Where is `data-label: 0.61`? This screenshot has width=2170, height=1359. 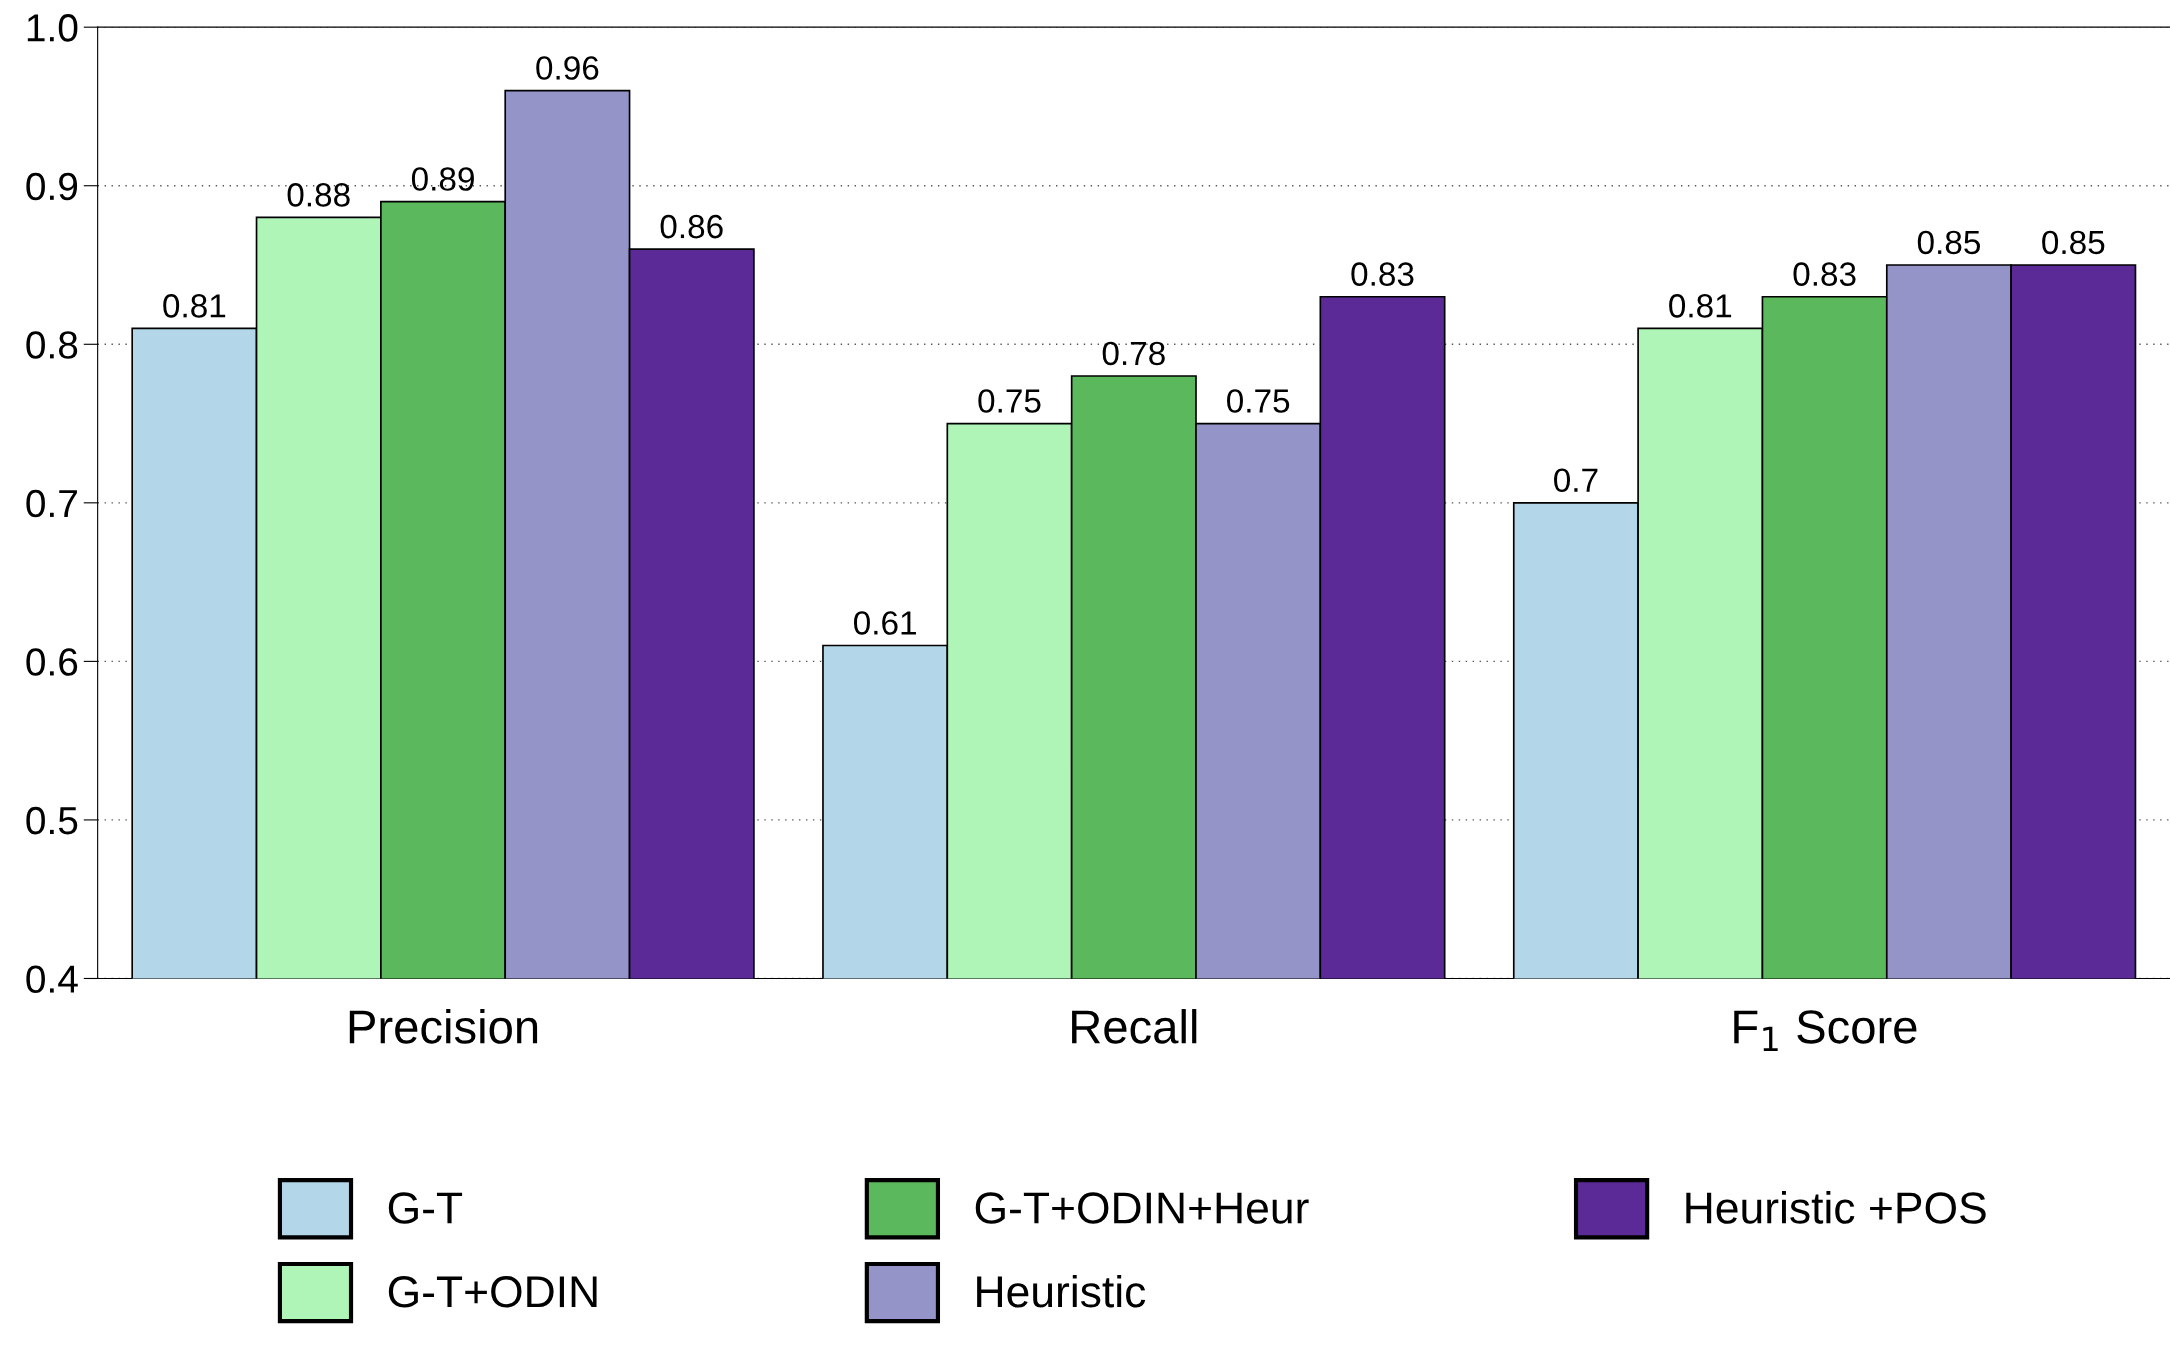
data-label: 0.61 is located at coordinates (885, 623).